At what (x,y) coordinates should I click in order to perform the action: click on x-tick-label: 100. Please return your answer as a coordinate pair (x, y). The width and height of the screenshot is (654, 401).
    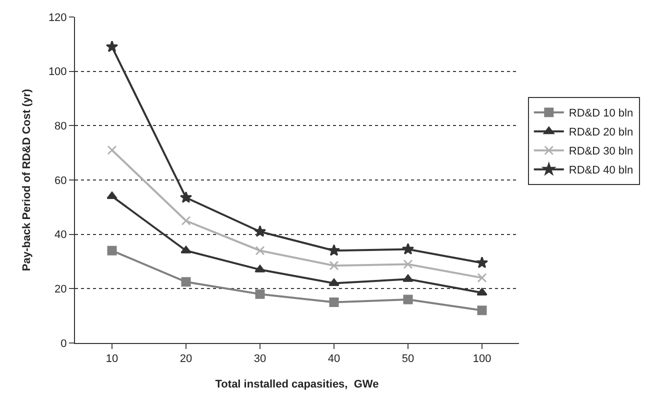
    Looking at the image, I should click on (482, 359).